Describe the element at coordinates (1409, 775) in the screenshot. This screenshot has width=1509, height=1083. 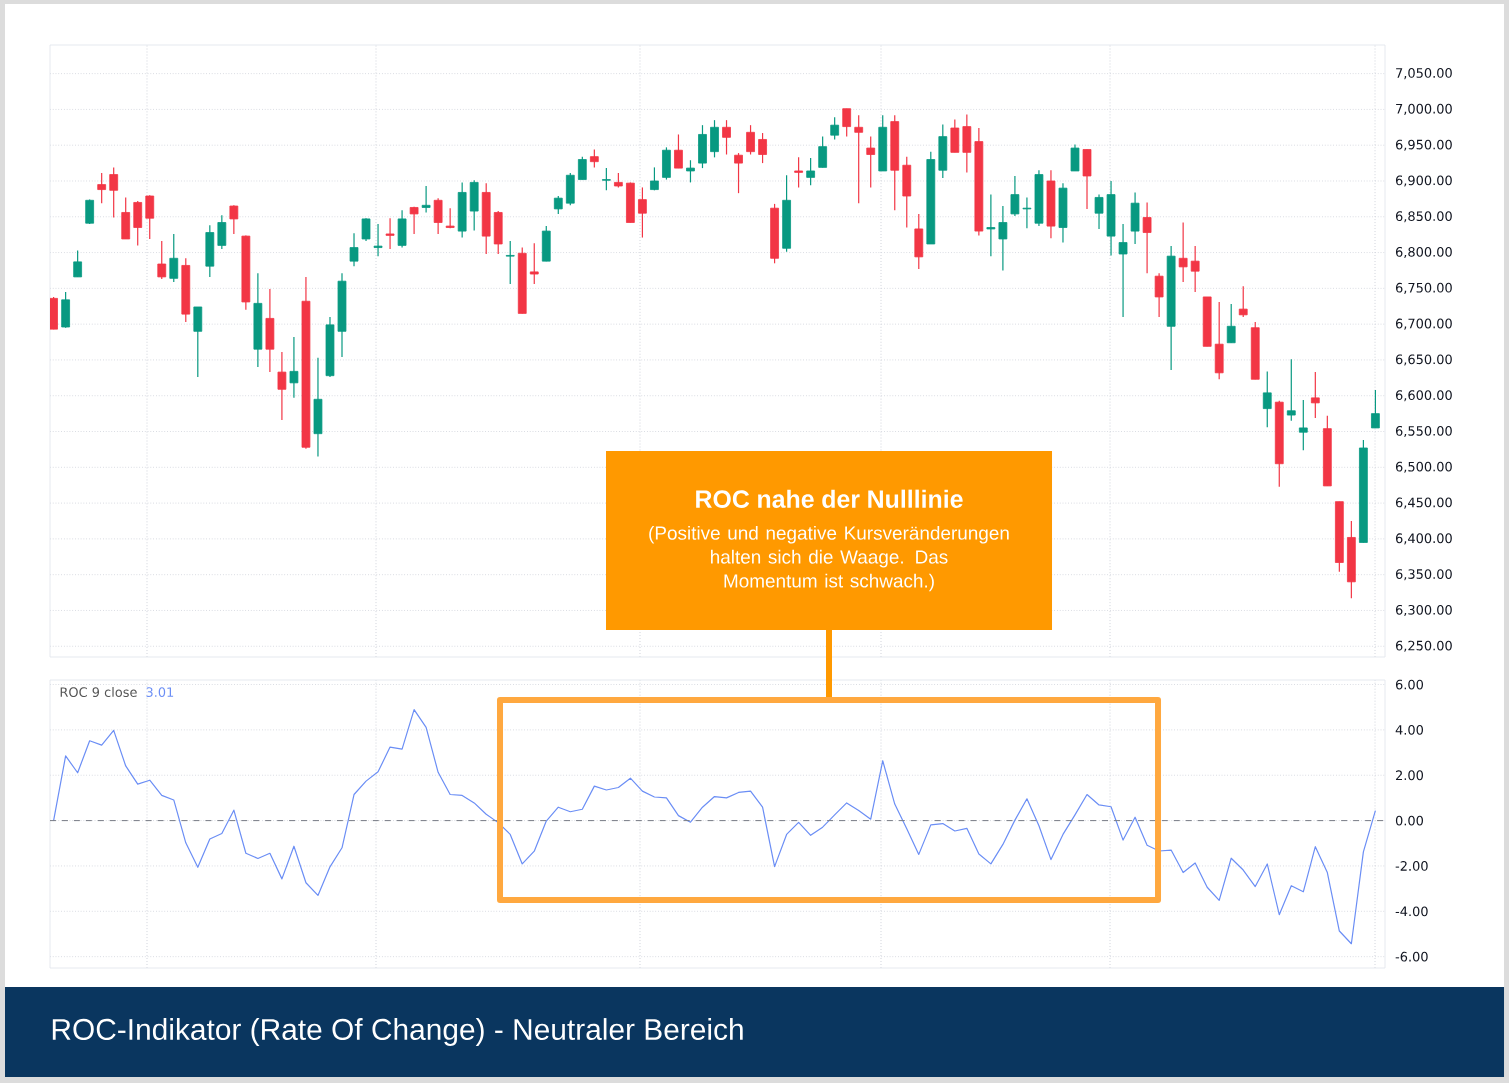
I see `y-tick-label: 2.00` at that location.